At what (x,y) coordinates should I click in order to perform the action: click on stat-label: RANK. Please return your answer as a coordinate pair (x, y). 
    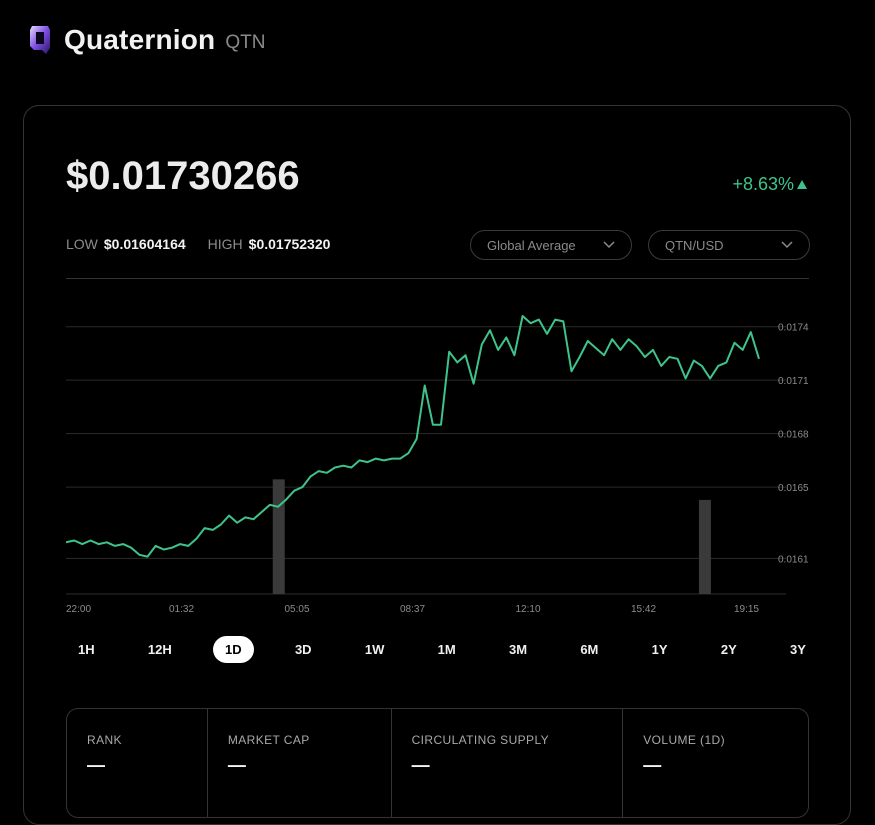
    Looking at the image, I should click on (104, 740).